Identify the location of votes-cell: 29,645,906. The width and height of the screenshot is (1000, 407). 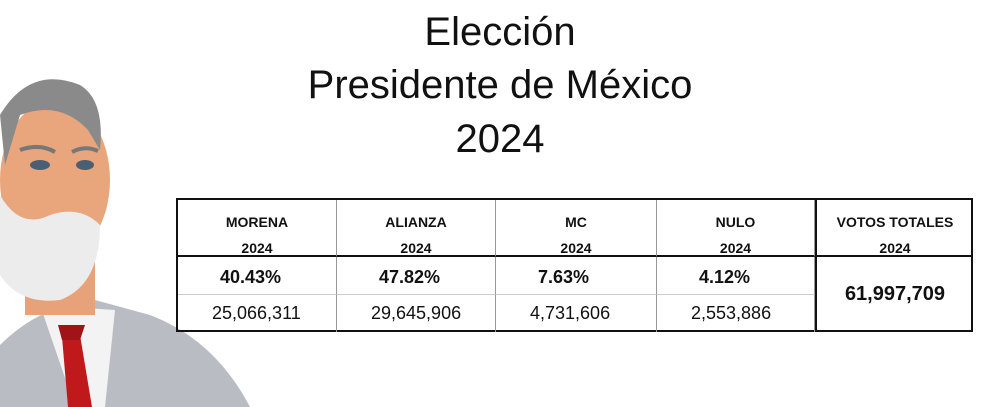
(416, 313).